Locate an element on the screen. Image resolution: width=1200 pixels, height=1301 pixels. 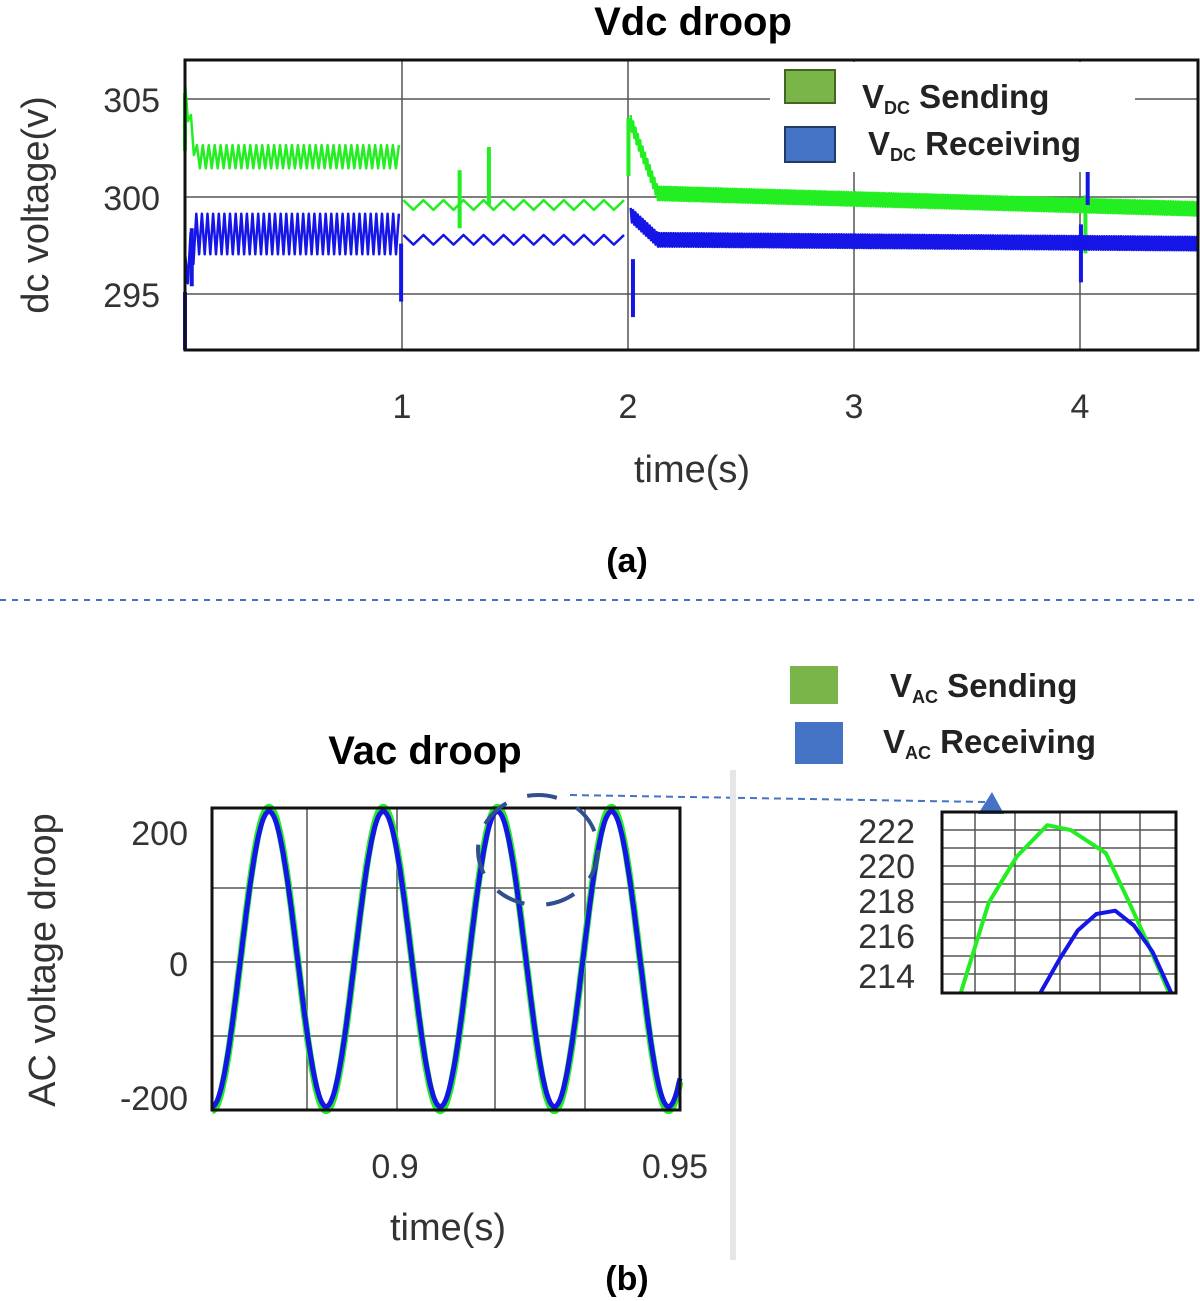
zoom-connector-arrowhead is located at coordinates (991, 803).